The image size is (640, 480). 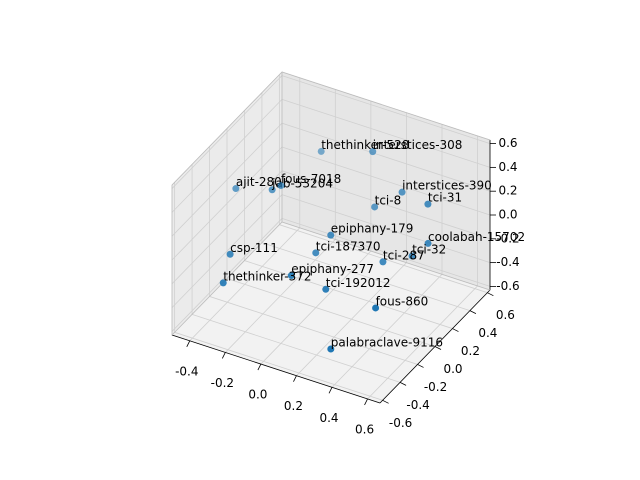 What do you see at coordinates (372, 229) in the screenshot?
I see `point-label: epiphany-179` at bounding box center [372, 229].